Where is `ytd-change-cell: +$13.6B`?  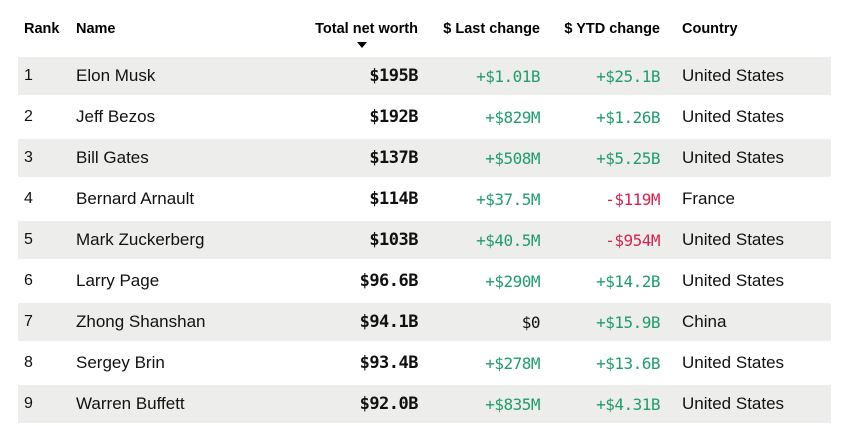 ytd-change-cell: +$13.6B is located at coordinates (628, 363).